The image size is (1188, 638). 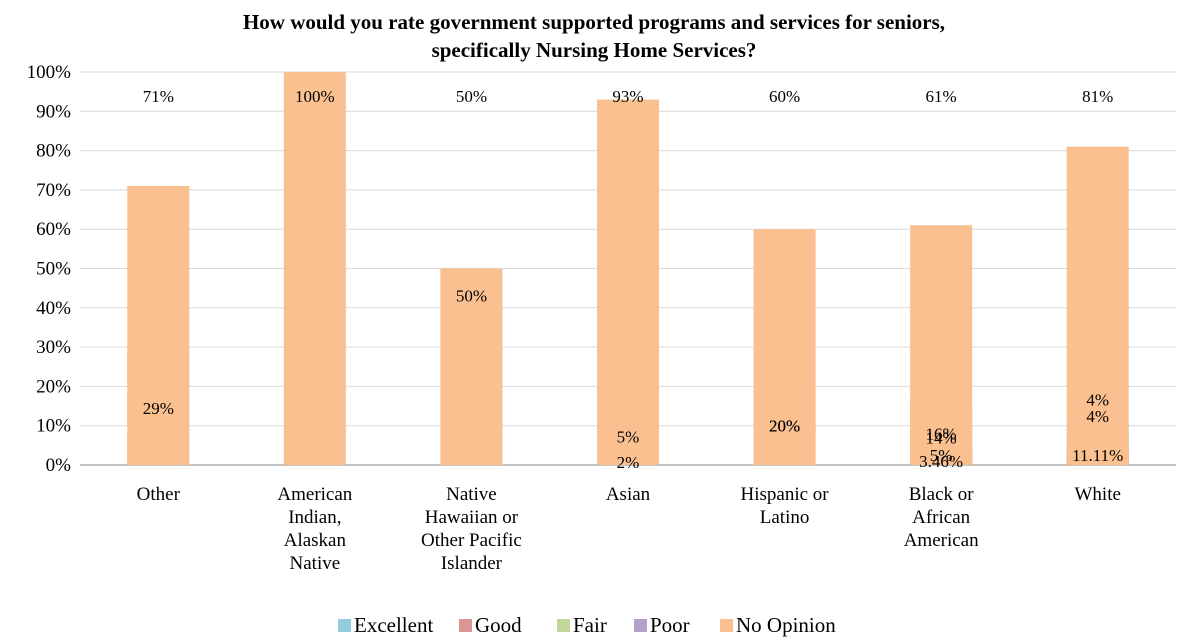 What do you see at coordinates (785, 494) in the screenshot?
I see `x-category-label-line: Hispanic or` at bounding box center [785, 494].